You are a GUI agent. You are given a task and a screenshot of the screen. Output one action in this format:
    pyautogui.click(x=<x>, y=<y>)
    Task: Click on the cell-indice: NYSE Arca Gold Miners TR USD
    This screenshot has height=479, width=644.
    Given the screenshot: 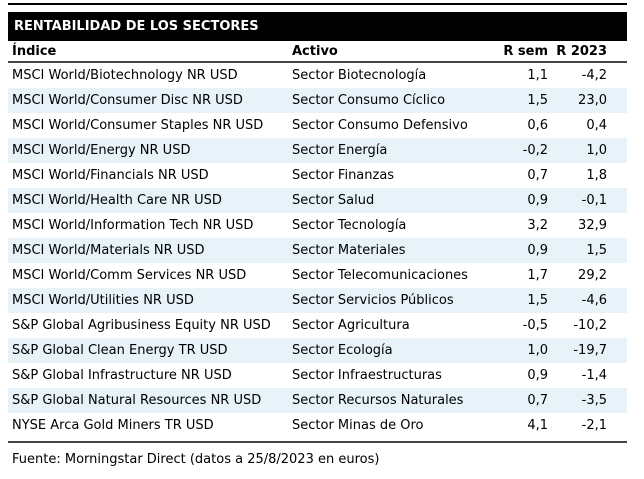 What is the action you would take?
    pyautogui.click(x=113, y=425)
    